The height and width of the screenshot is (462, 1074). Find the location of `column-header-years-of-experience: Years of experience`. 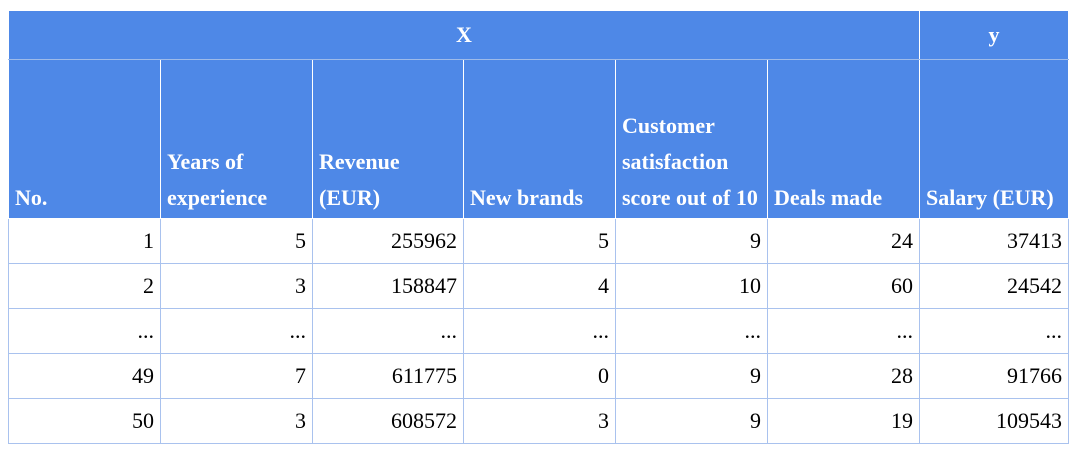

column-header-years-of-experience: Years of experience is located at coordinates (236, 139).